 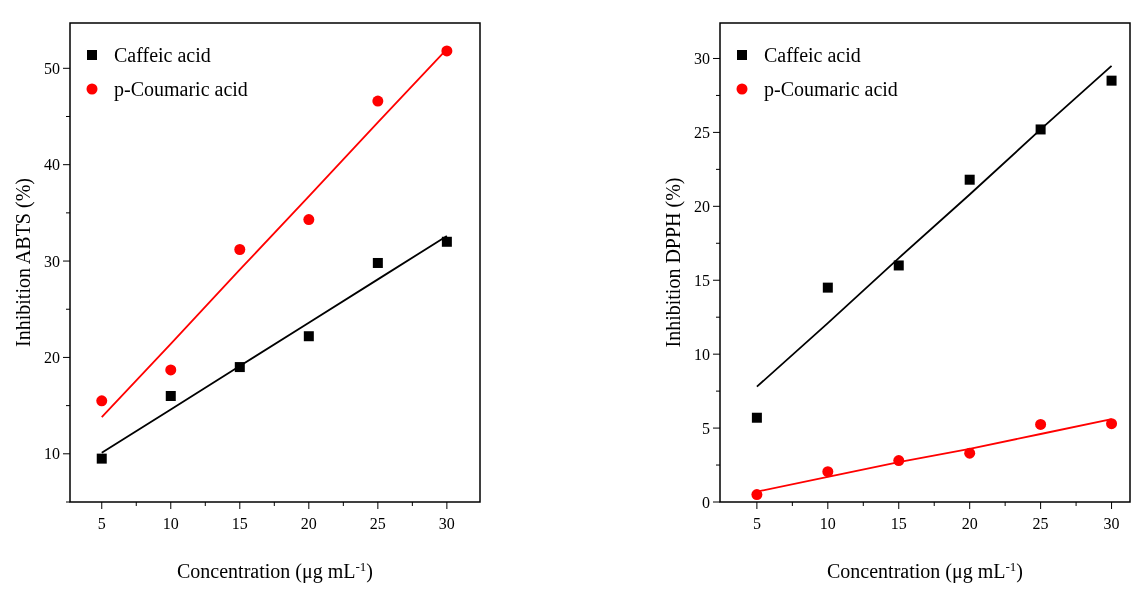 I want to click on y-tick-label: 50, so click(x=52, y=68).